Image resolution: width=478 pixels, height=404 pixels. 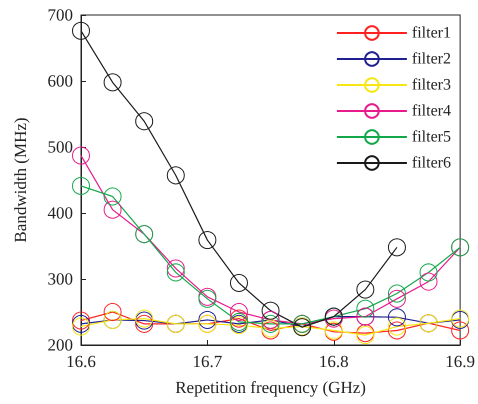 What do you see at coordinates (60, 15) in the screenshot?
I see `y-tick-label: 700` at bounding box center [60, 15].